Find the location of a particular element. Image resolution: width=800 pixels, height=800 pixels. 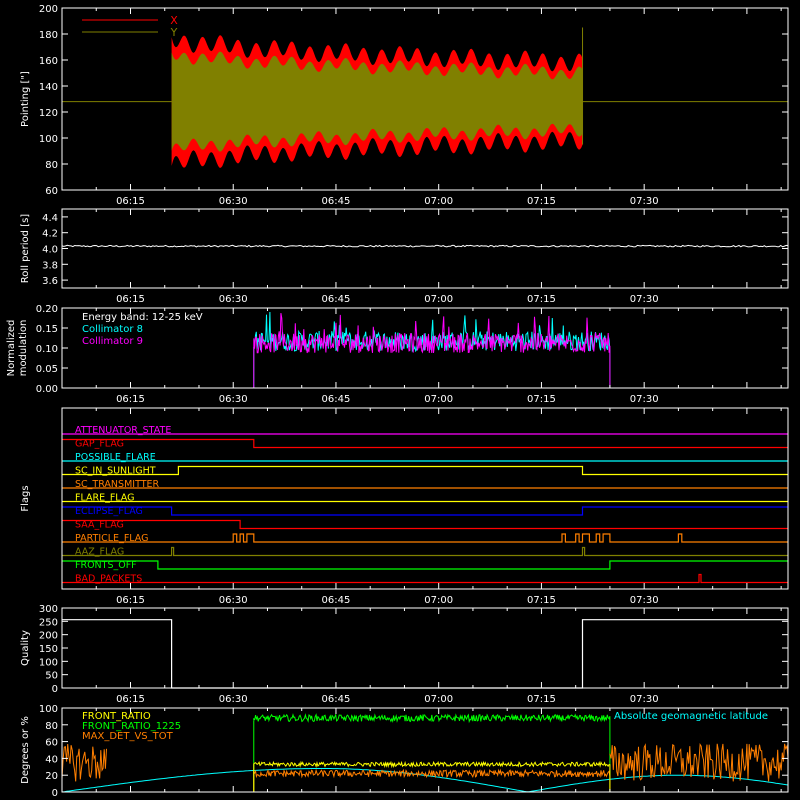

flag-label-attenuator-state: ATTENUATOR_STATE is located at coordinates (123, 430).